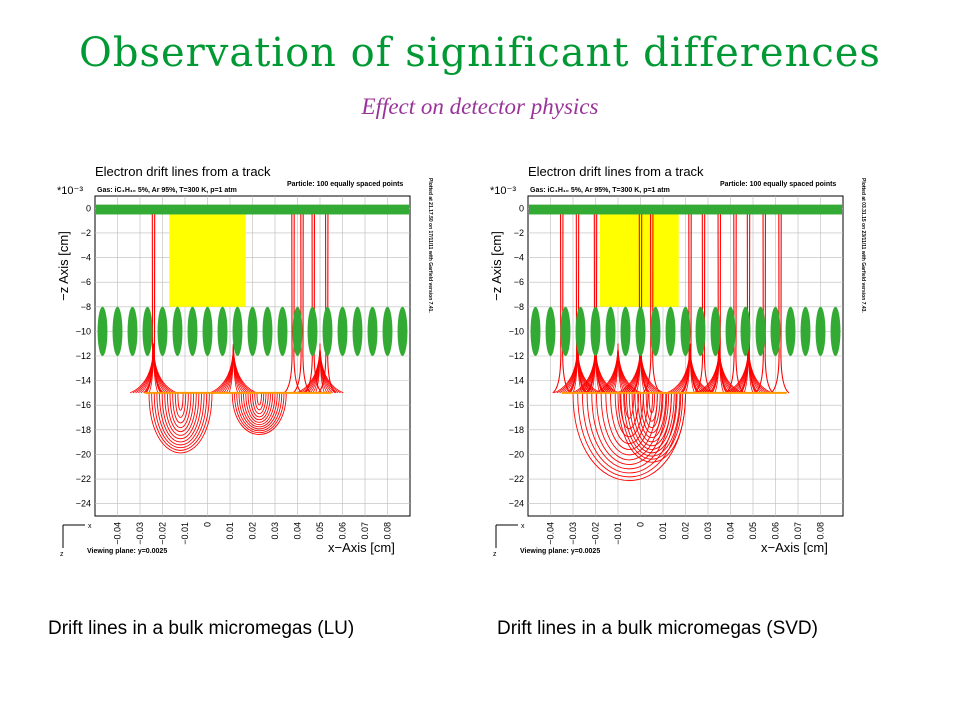 This screenshot has width=960, height=720. I want to click on y-tick-label: −18, so click(83, 430).